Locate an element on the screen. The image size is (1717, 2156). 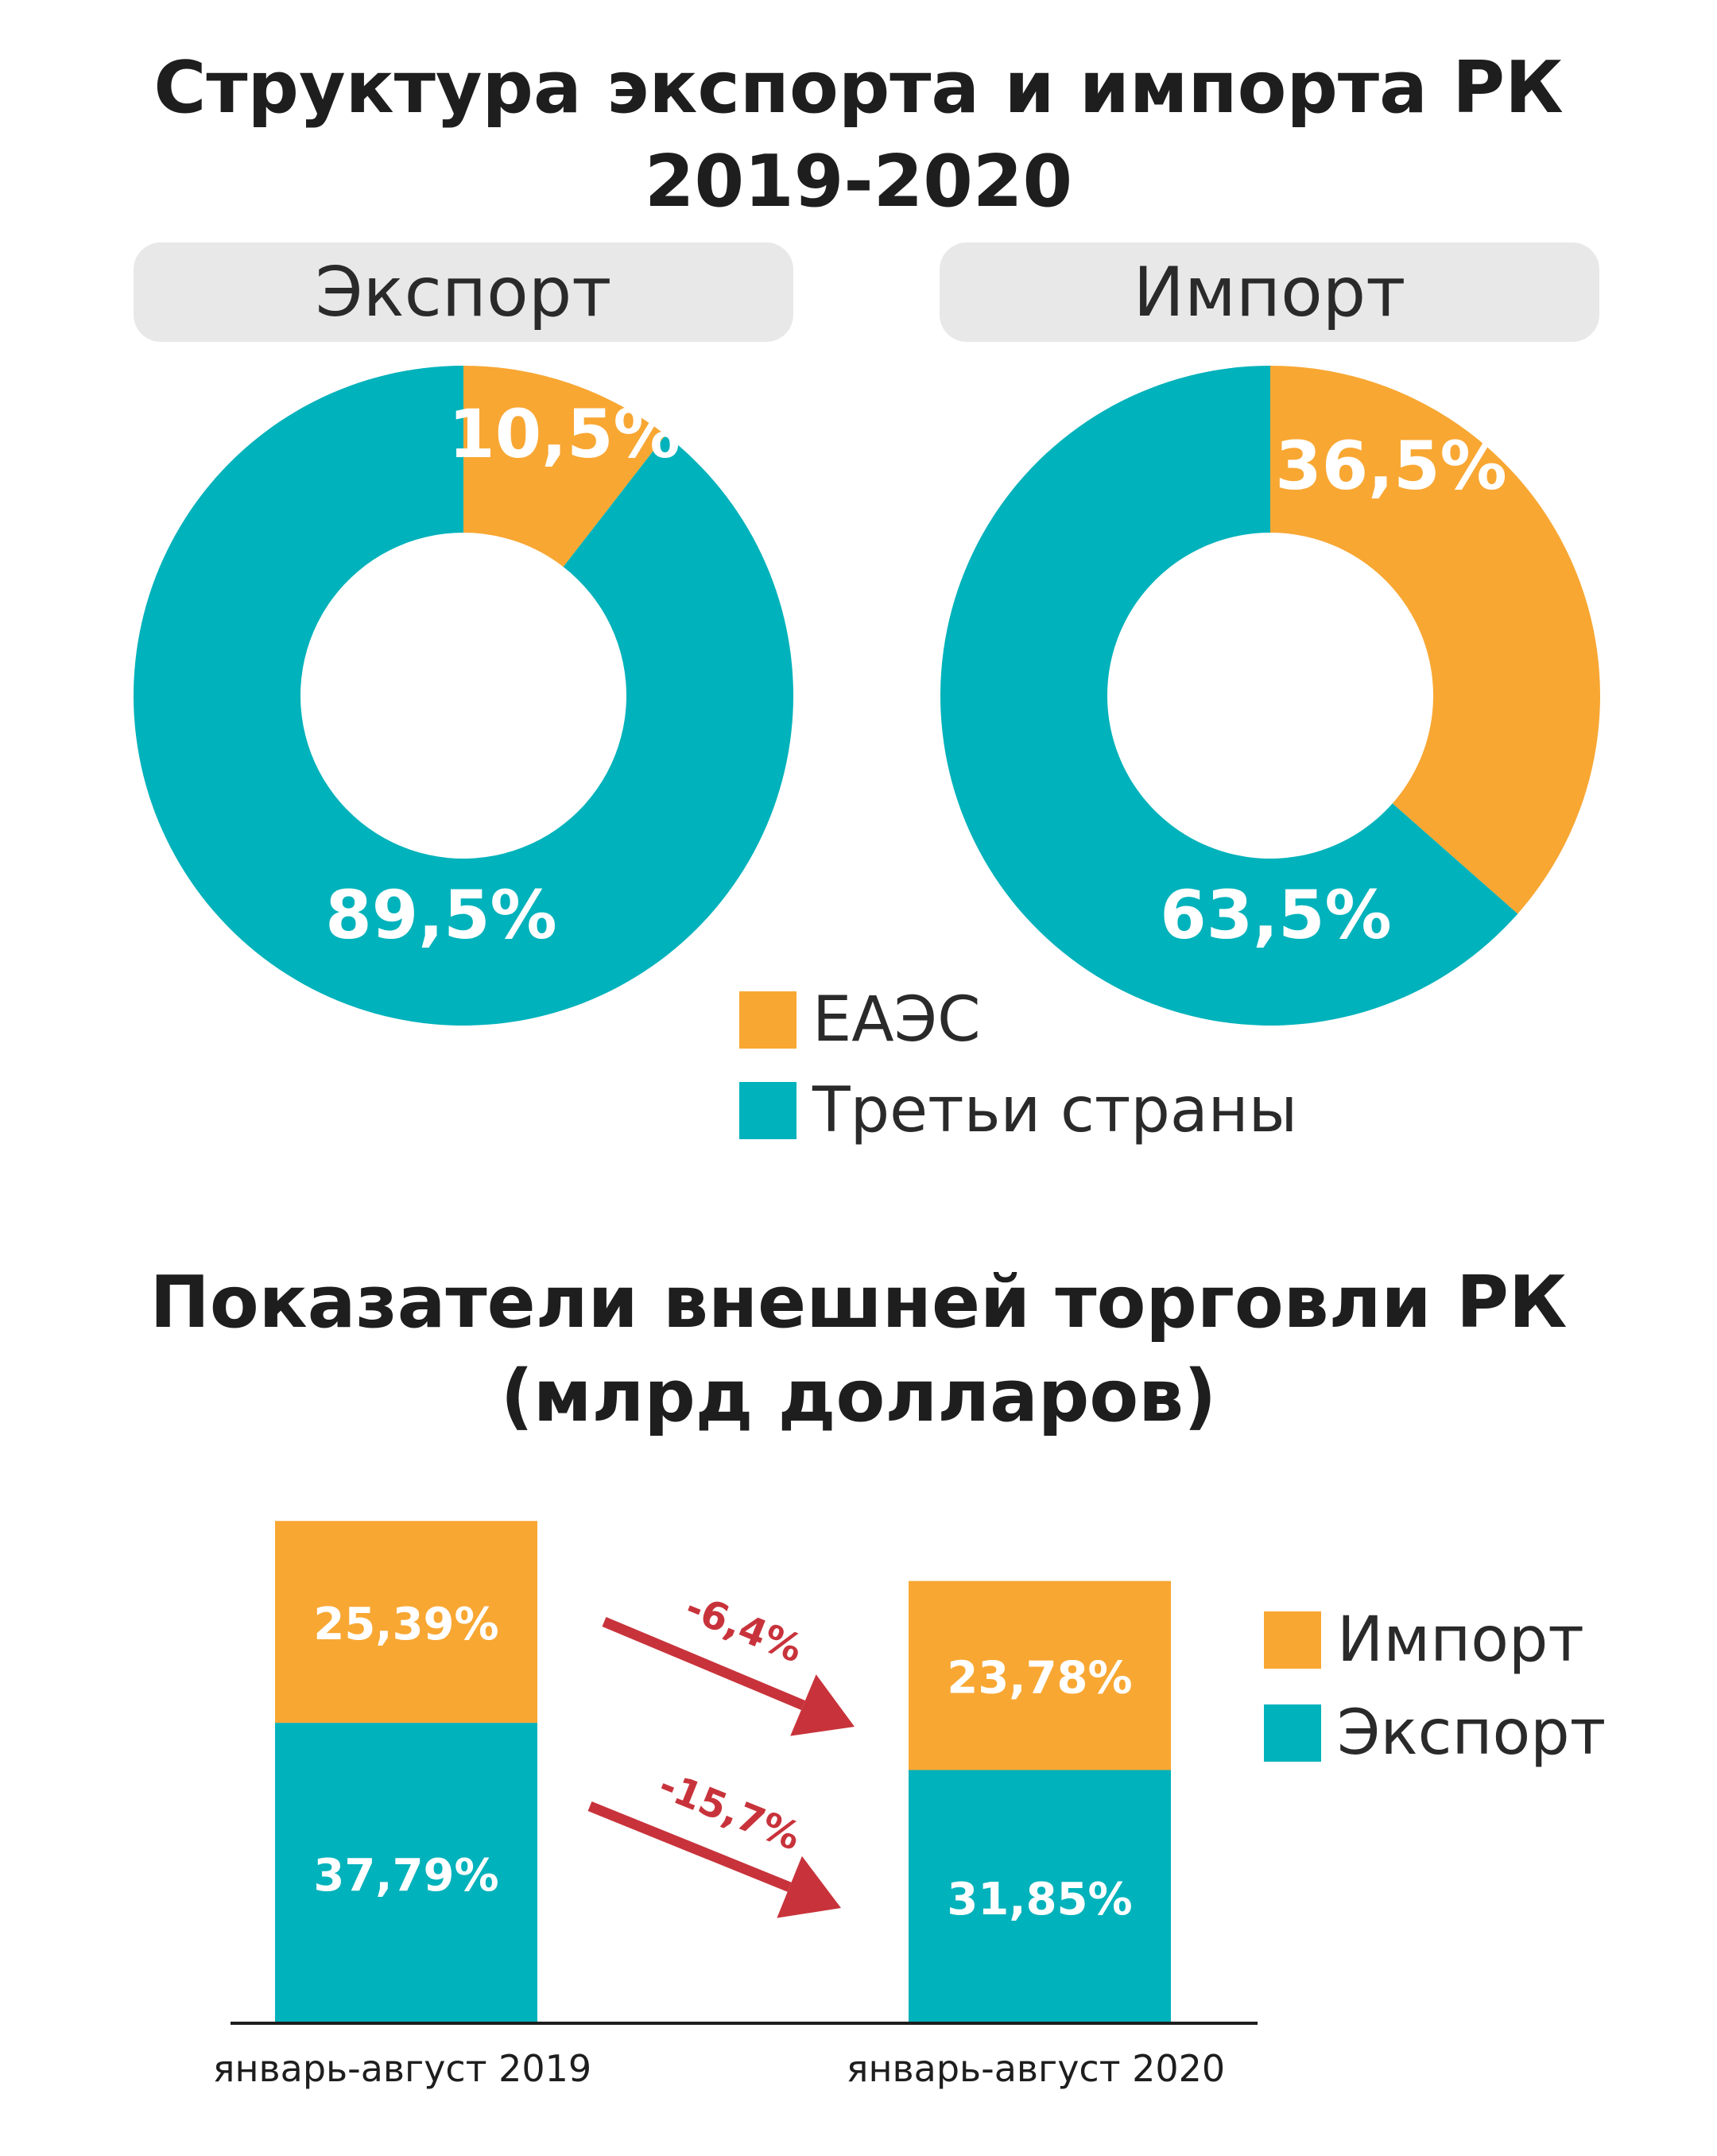
bar-legend-export: Экспорт is located at coordinates (1435, 1733).